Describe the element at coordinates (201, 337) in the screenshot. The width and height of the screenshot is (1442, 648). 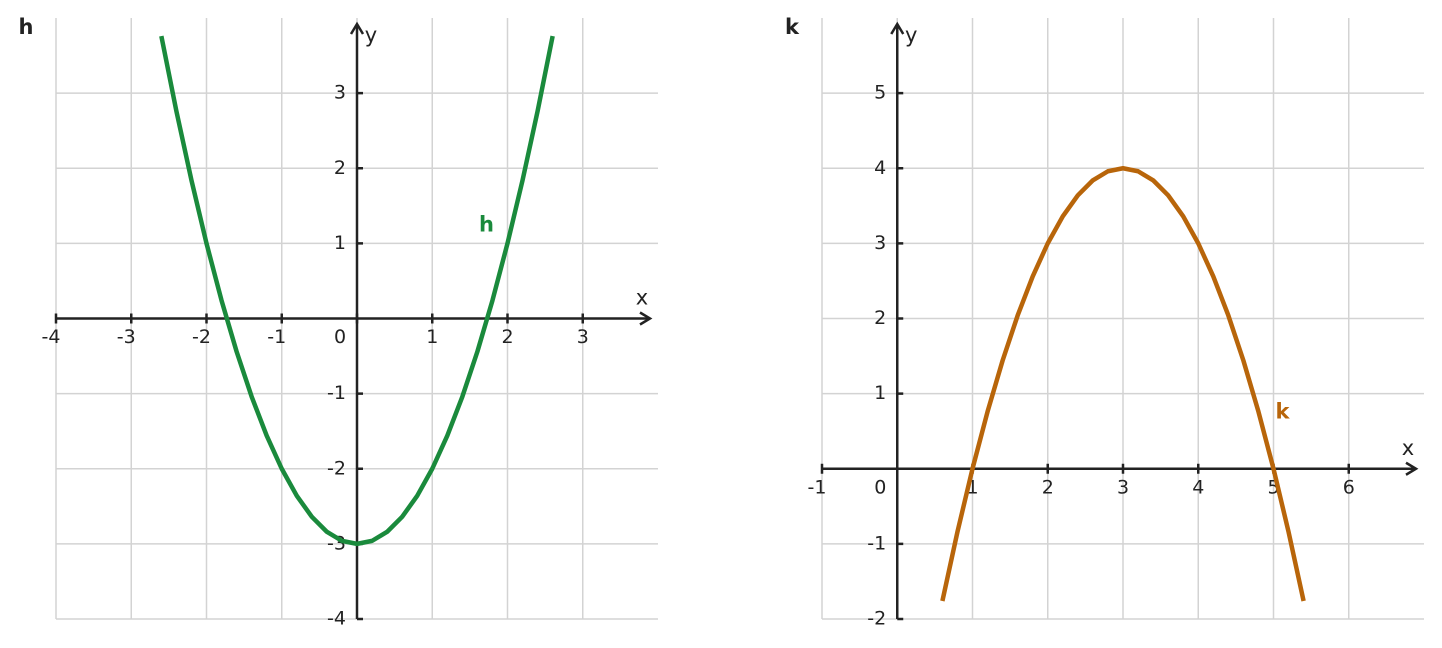
I see `x-tick-label: -2` at that location.